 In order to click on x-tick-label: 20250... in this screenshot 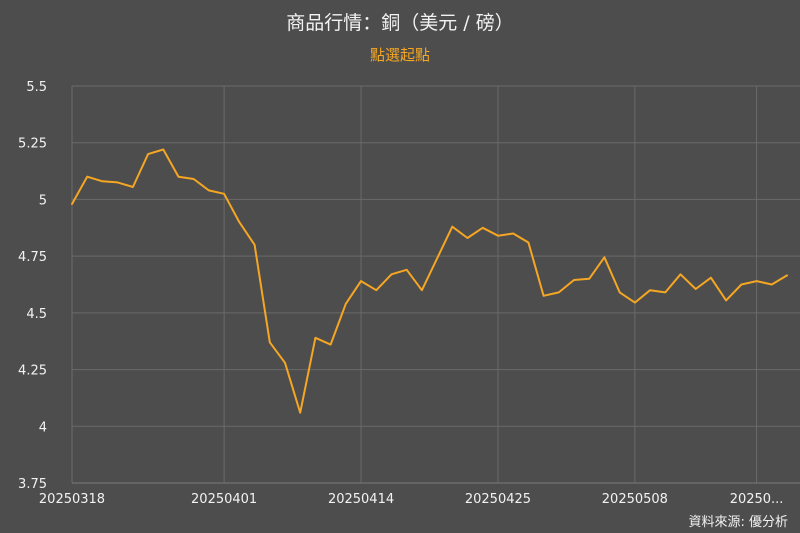, I will do `click(757, 499)`.